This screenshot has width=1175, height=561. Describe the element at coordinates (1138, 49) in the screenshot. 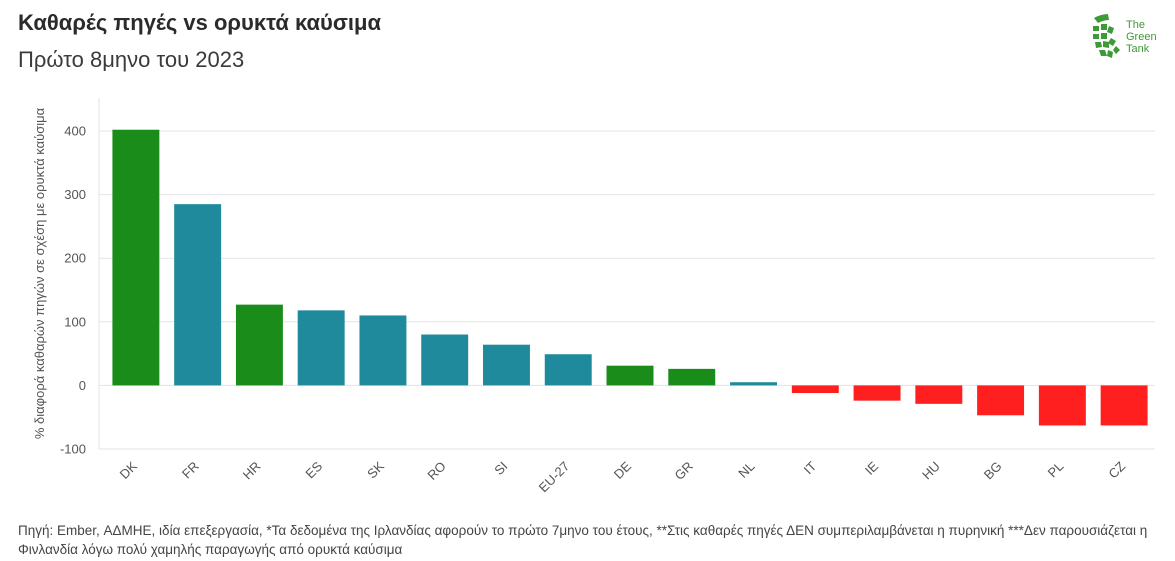

I see `logo-line-3: Tank` at that location.